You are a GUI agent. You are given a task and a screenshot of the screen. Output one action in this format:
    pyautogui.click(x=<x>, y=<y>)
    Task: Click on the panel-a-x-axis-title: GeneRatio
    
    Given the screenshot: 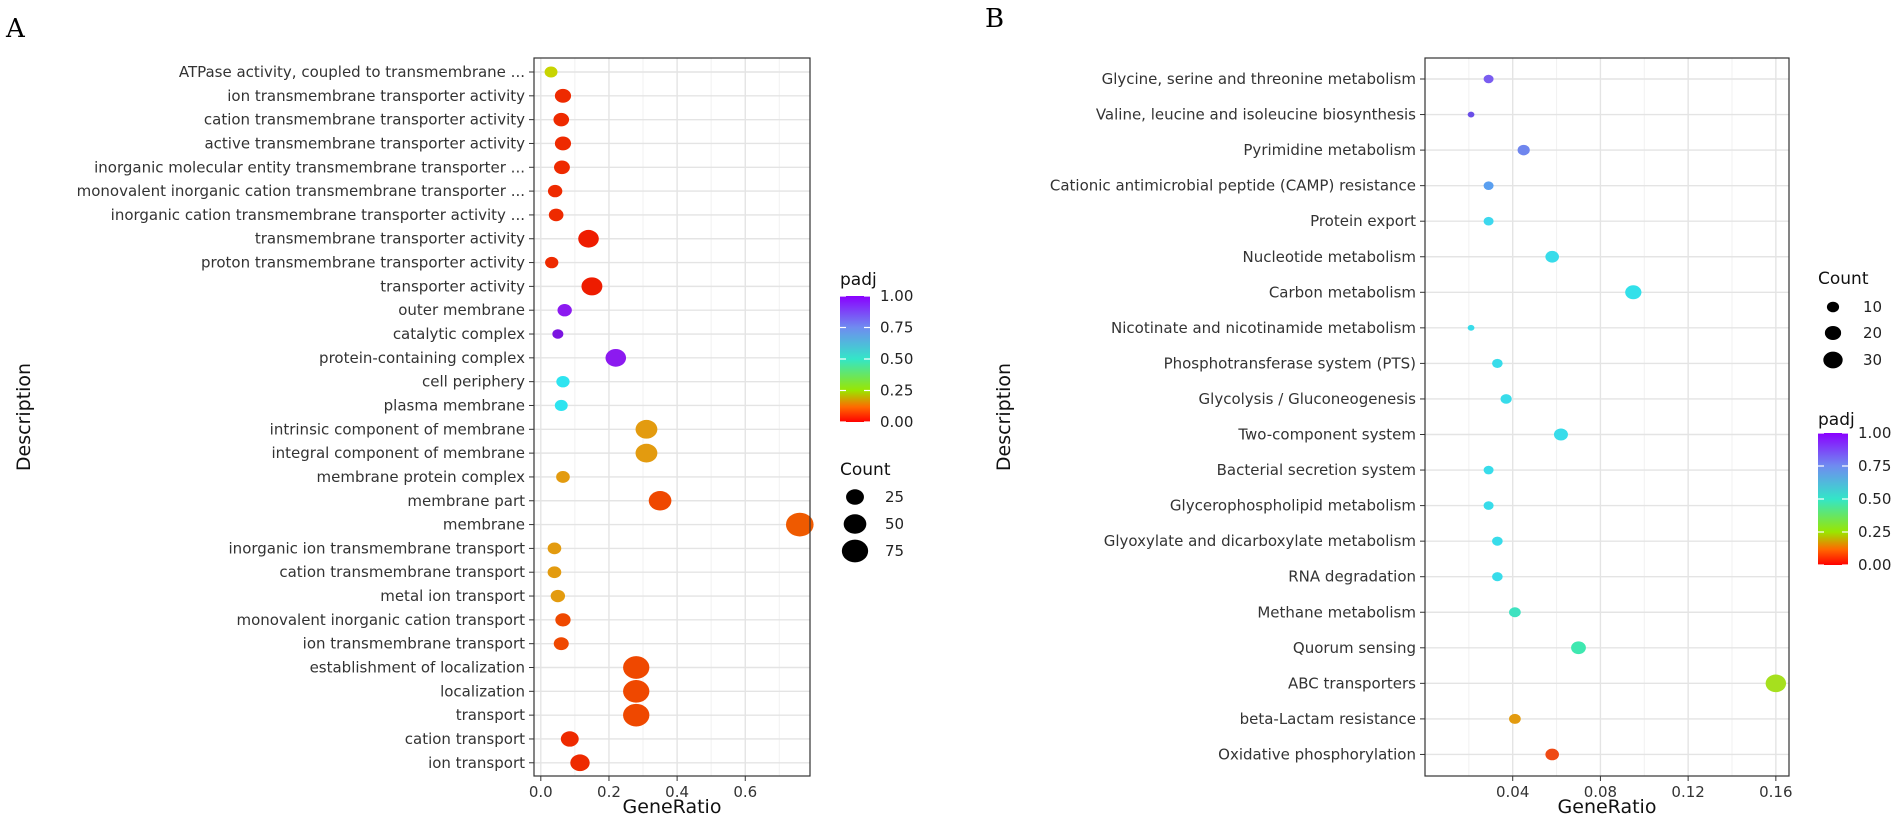 What is the action you would take?
    pyautogui.click(x=672, y=807)
    